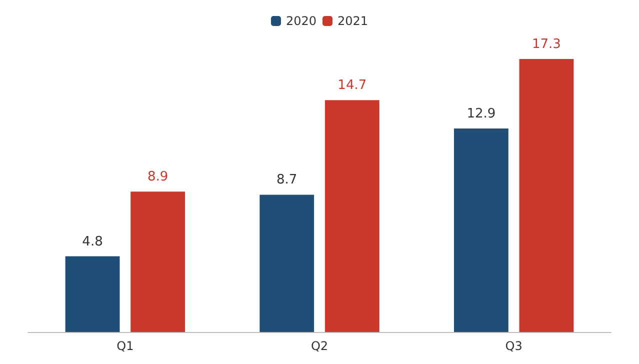  Describe the element at coordinates (287, 180) in the screenshot. I see `data-label: 8.7` at that location.